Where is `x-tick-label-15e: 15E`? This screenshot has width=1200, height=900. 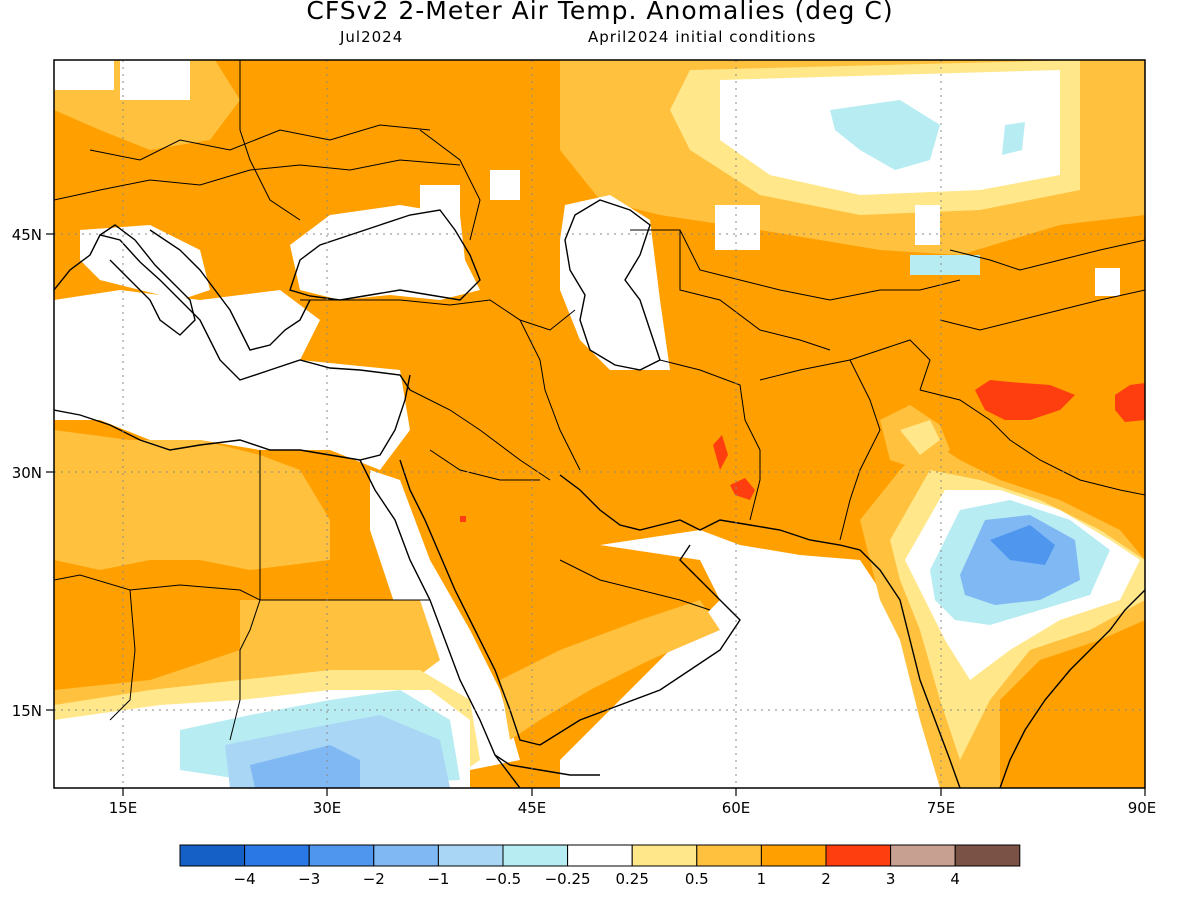
x-tick-label-15e: 15E is located at coordinates (123, 808).